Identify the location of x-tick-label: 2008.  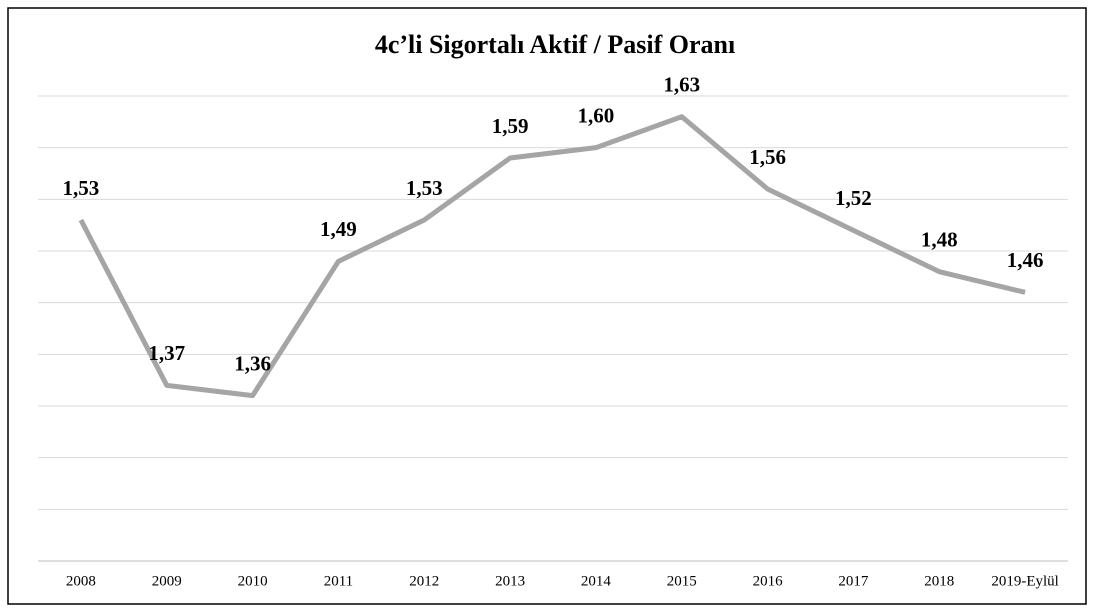
(81, 581).